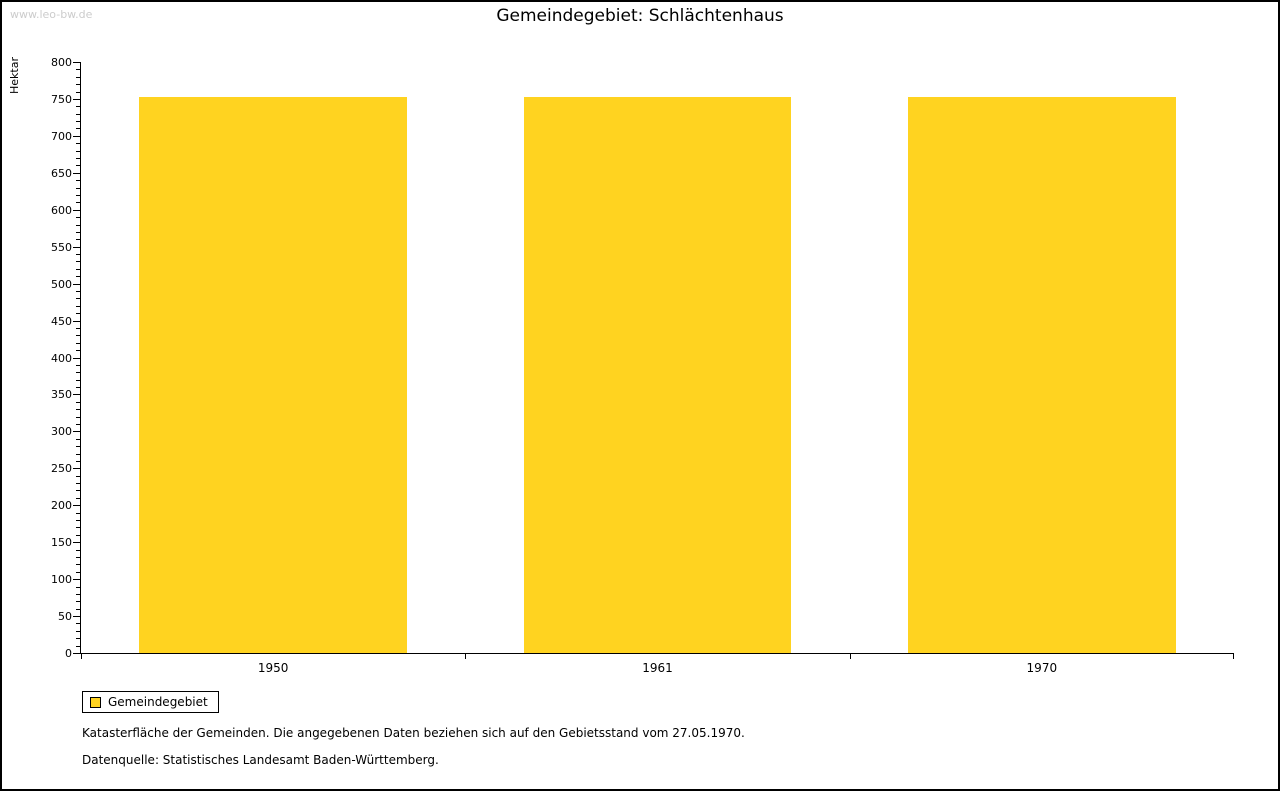  Describe the element at coordinates (1042, 375) in the screenshot. I see `bar-1970` at that location.